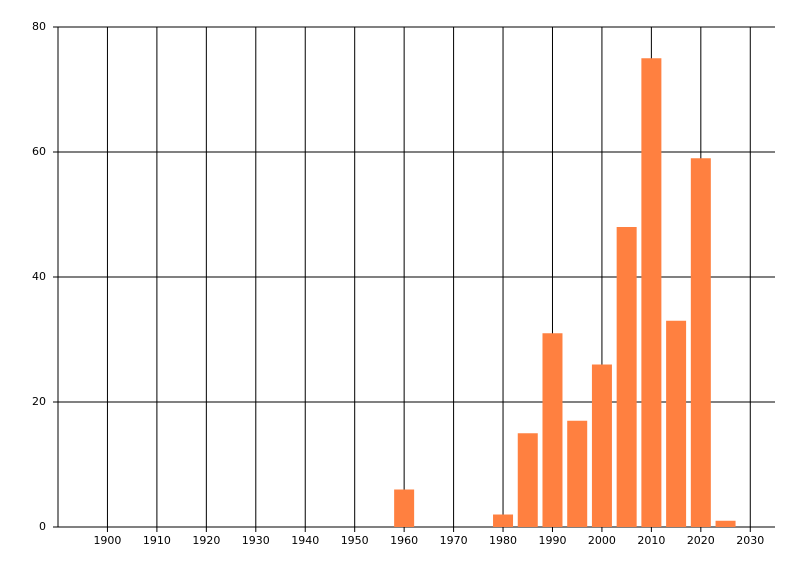 Image resolution: width=800 pixels, height=580 pixels. What do you see at coordinates (305, 540) in the screenshot?
I see `x-tick-label: 1940` at bounding box center [305, 540].